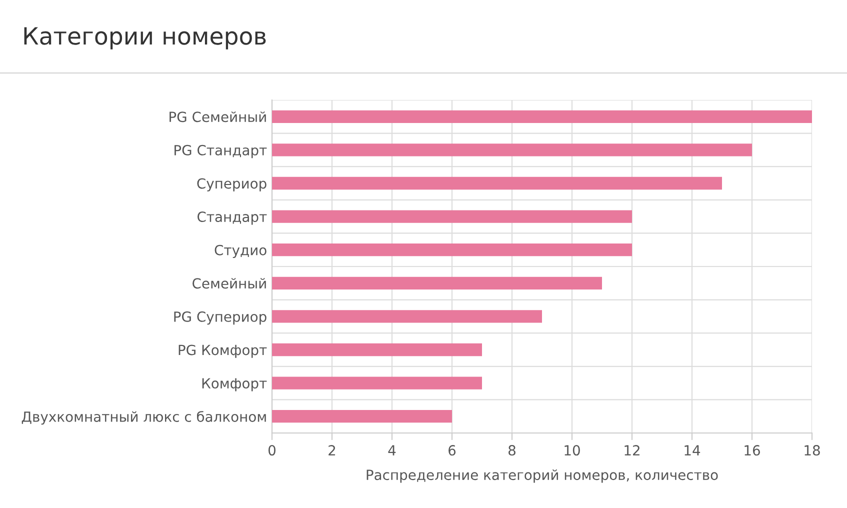 This screenshot has height=508, width=847. What do you see at coordinates (145, 38) in the screenshot?
I see `chart-title: Категории номеров` at bounding box center [145, 38].